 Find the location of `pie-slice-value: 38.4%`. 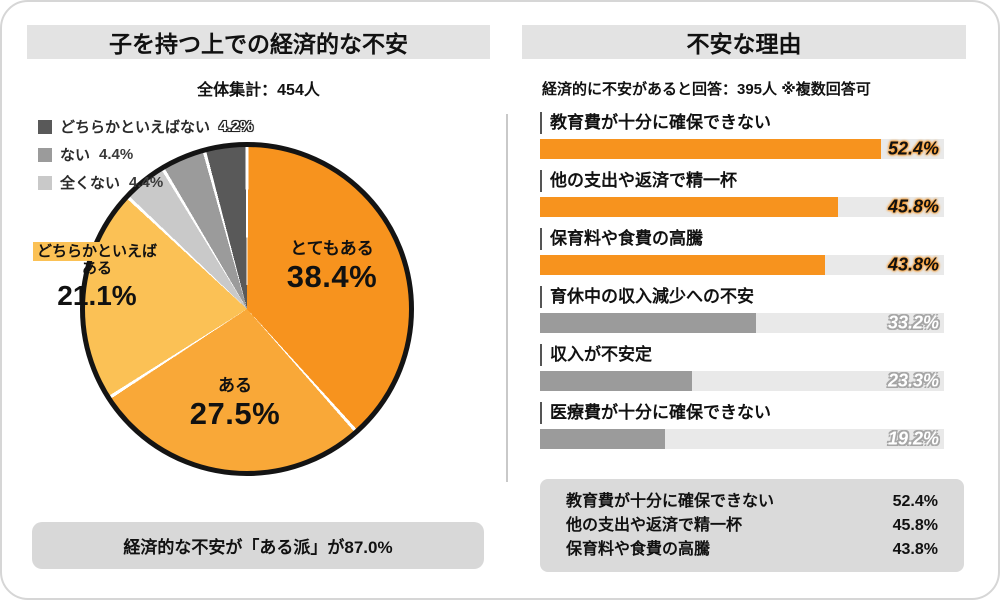

pie-slice-value: 38.4% is located at coordinates (332, 276).